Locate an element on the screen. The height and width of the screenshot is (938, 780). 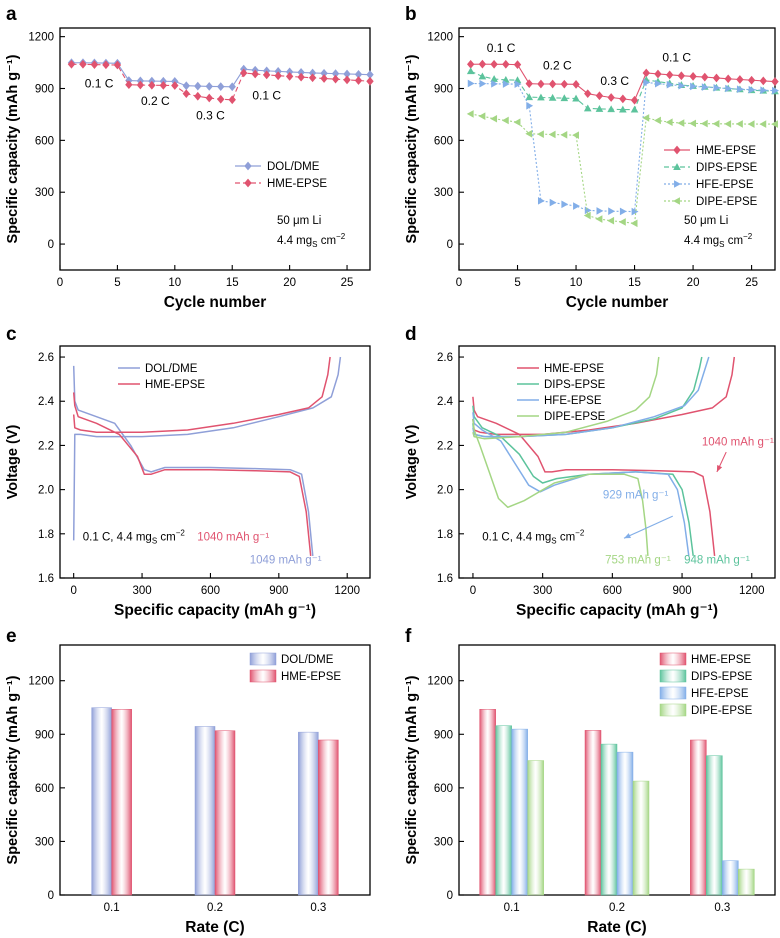
x-tick-label: 900 is located at coordinates (681, 591).